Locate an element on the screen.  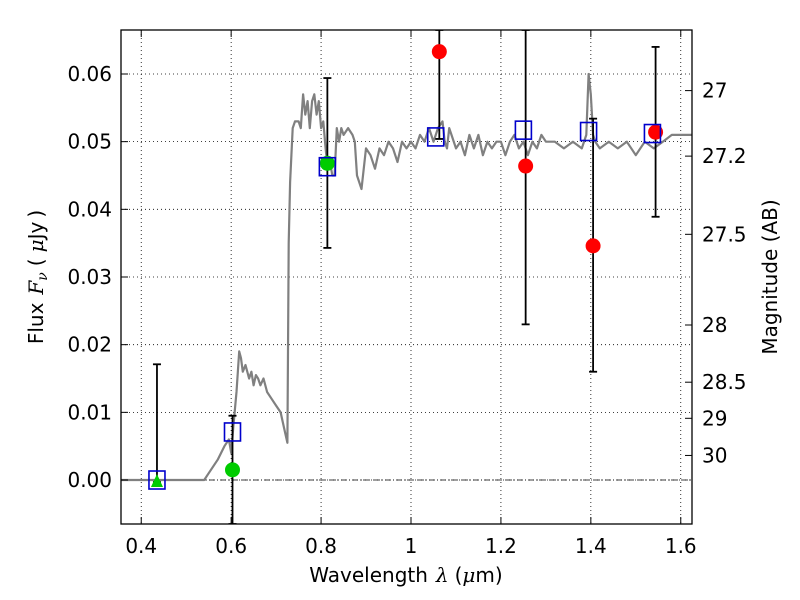
x-tick-label: 0.6 is located at coordinates (231, 546).